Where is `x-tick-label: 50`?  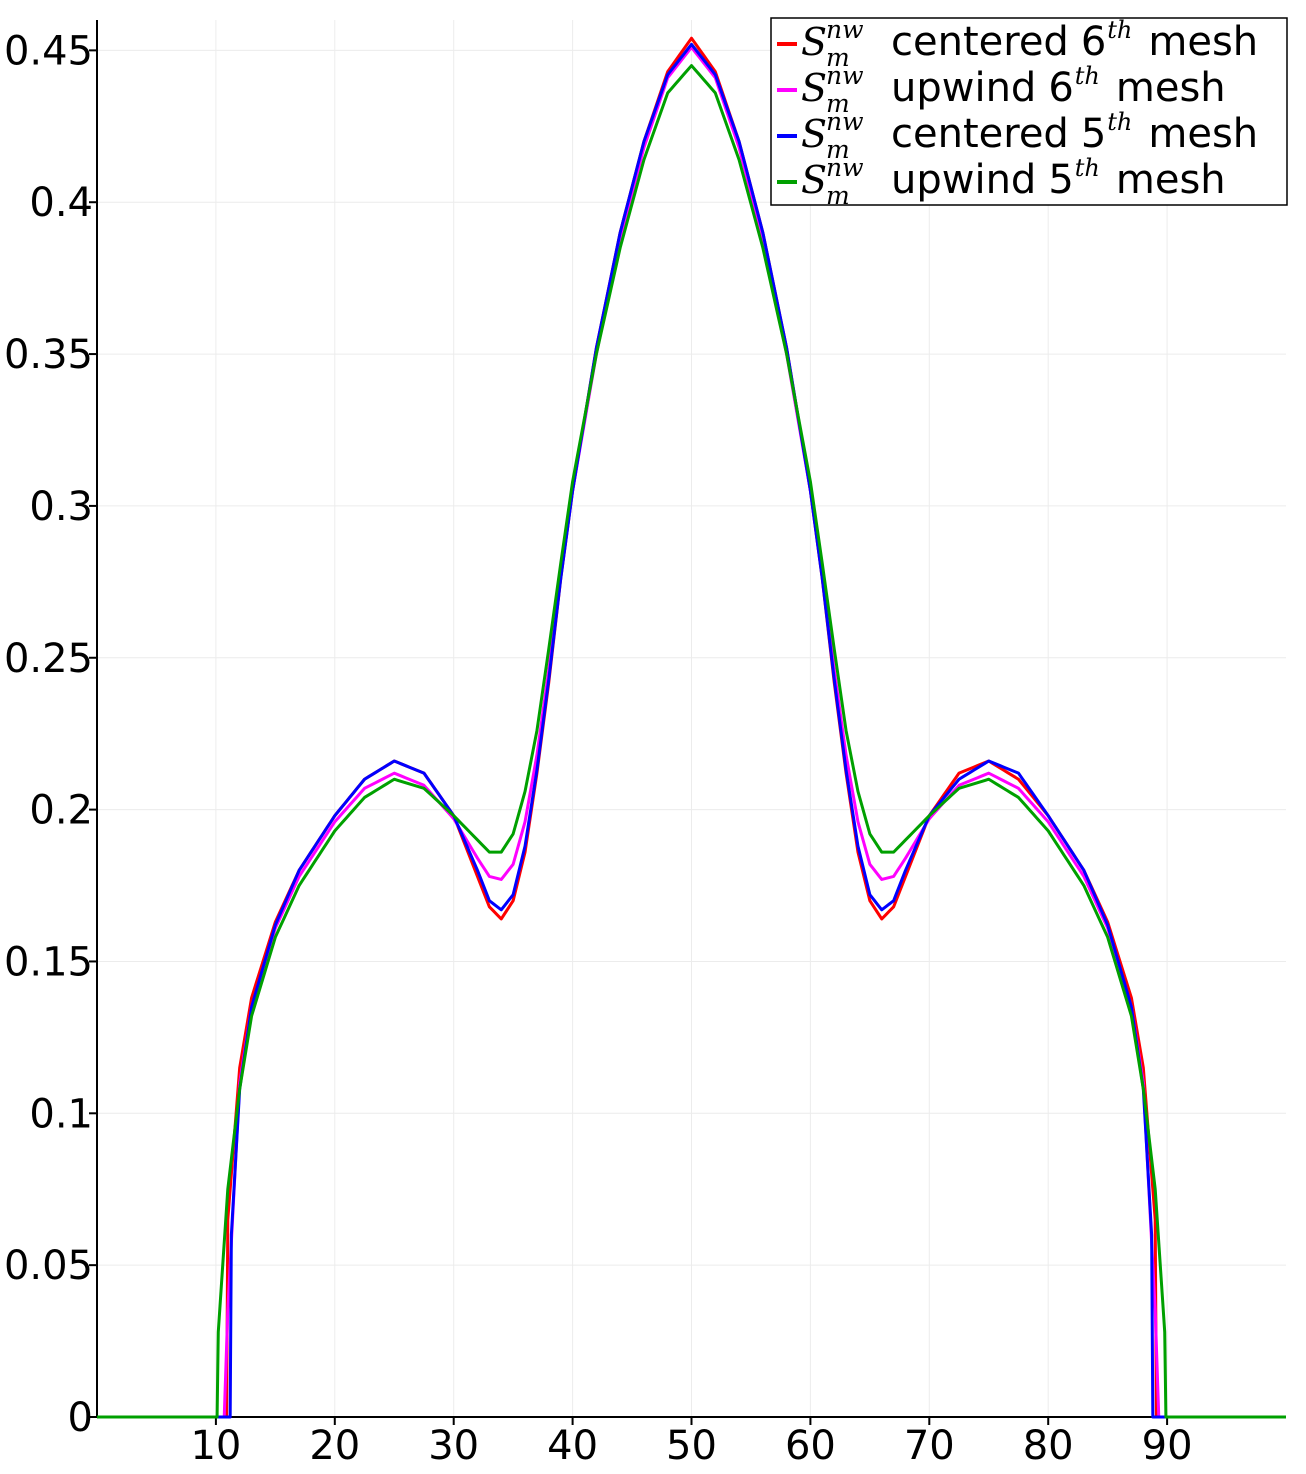
x-tick-label: 50 is located at coordinates (691, 1446).